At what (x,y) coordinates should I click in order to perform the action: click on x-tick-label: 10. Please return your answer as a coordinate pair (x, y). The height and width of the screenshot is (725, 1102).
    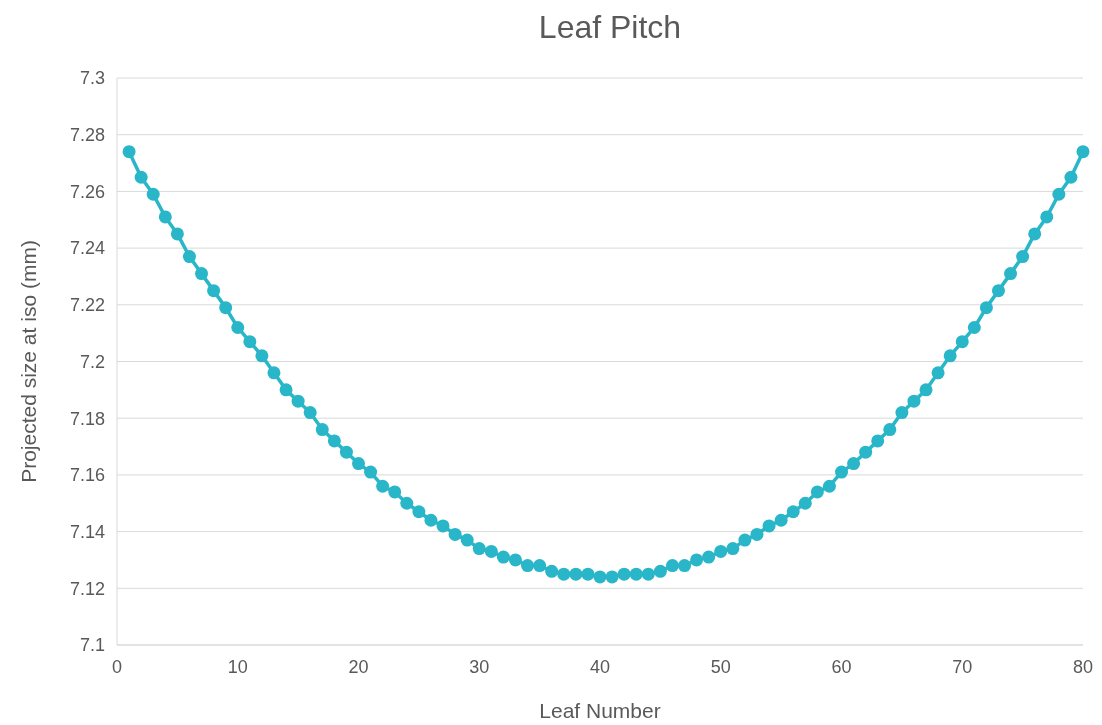
    Looking at the image, I should click on (237, 667).